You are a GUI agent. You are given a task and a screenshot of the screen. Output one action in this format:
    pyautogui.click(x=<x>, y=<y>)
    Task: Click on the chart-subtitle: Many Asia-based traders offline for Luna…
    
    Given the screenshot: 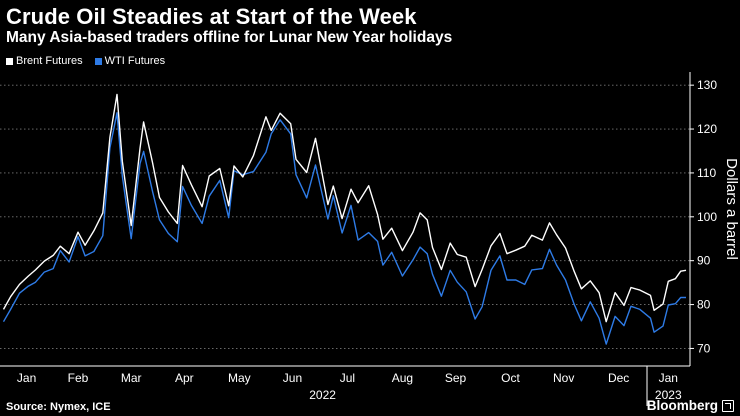 What is the action you would take?
    pyautogui.click(x=229, y=37)
    